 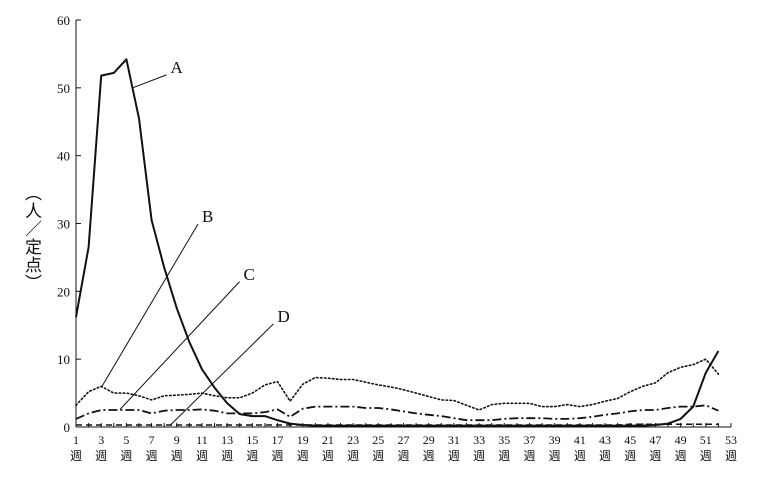 I want to click on x-tick-label: 43, so click(x=605, y=440).